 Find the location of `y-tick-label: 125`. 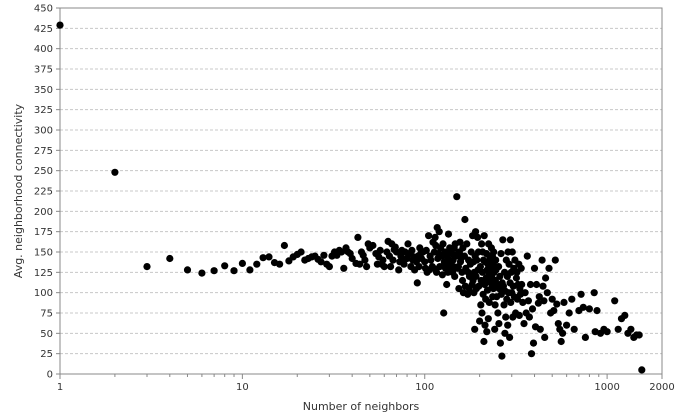

y-tick-label: 125 is located at coordinates (43, 273).